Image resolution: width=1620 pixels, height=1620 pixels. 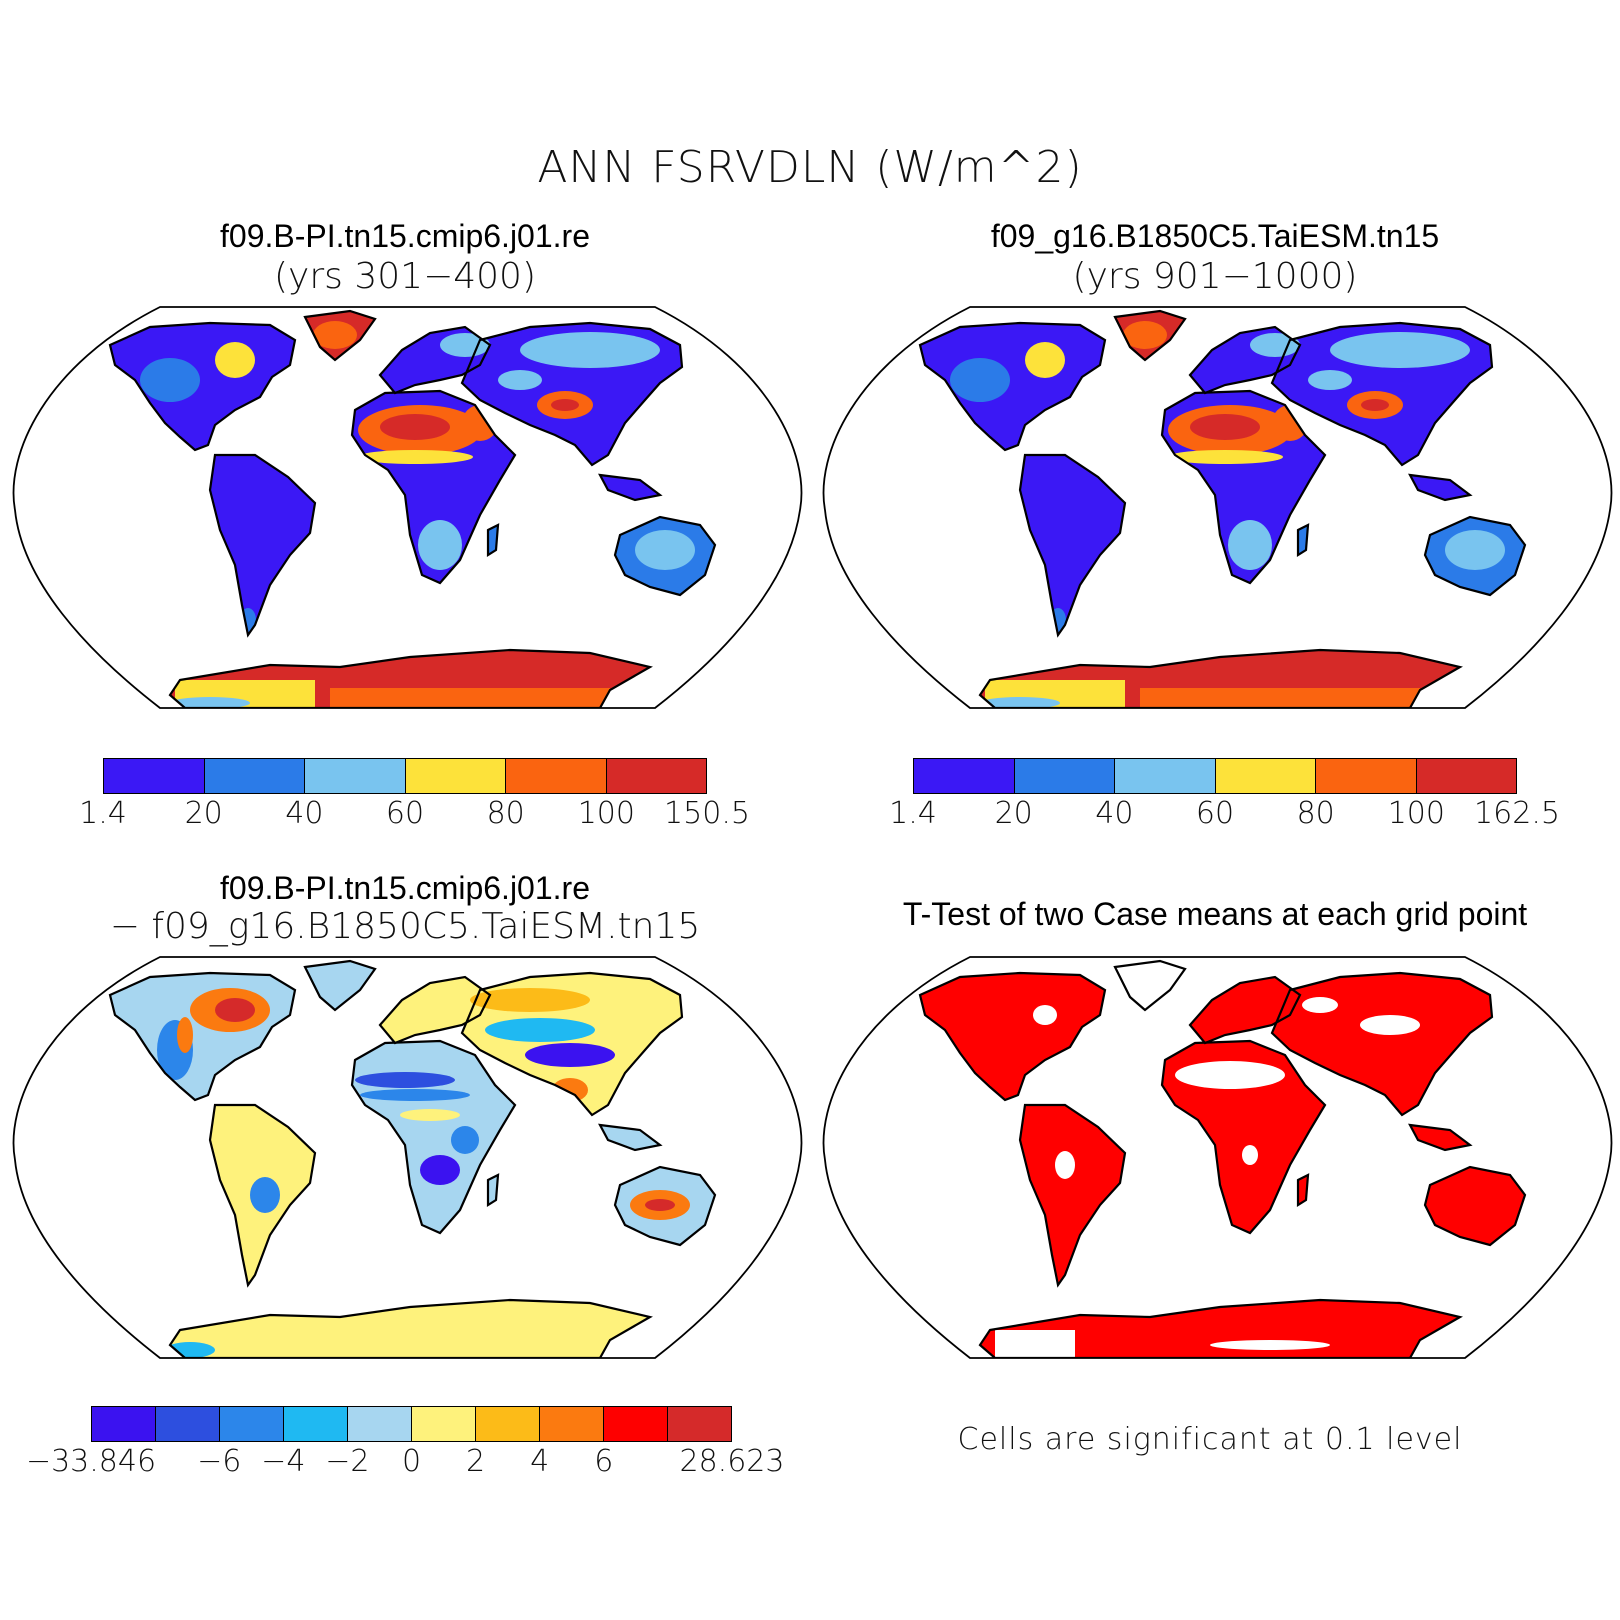 I want to click on ticks2-label-6: 162.5, so click(x=1517, y=813).